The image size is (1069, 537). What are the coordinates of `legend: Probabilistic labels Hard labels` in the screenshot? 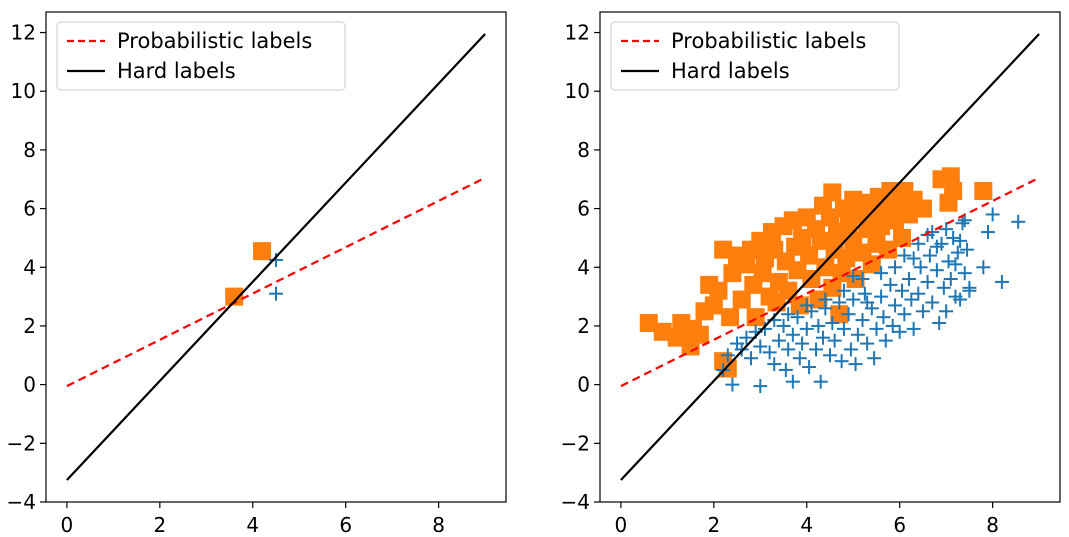 It's located at (755, 56).